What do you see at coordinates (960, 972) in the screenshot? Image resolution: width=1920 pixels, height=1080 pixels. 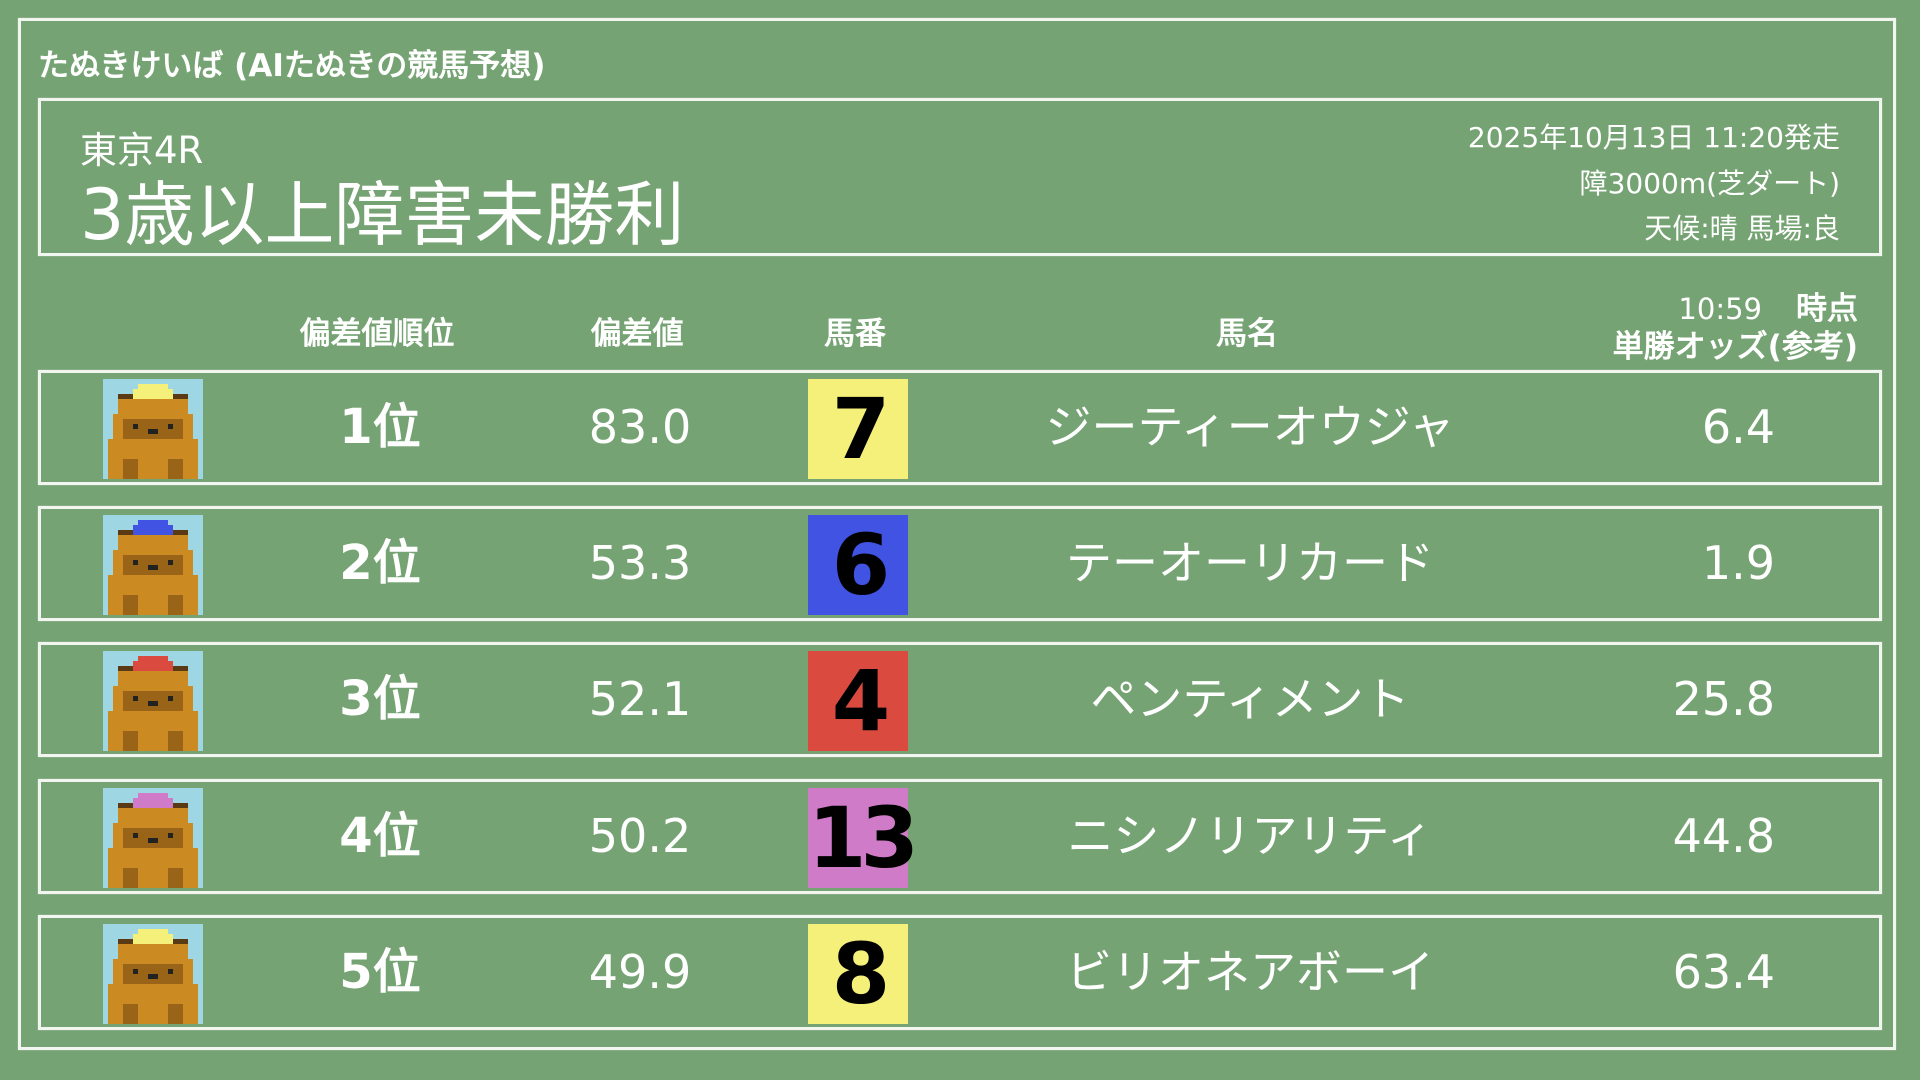 I see `table-row: 5位 49.9 8 ビリオネアボーイ 63.4` at bounding box center [960, 972].